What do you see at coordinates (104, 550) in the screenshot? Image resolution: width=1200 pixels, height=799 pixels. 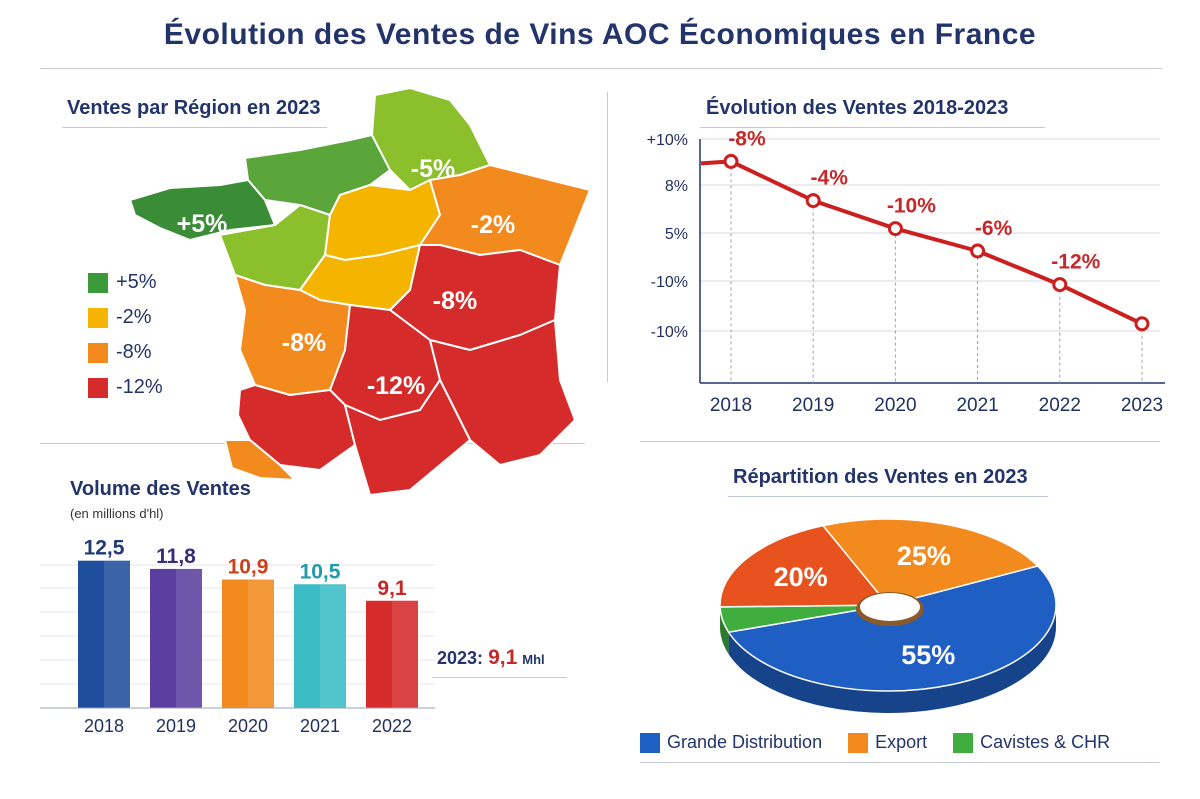 I see `bar-value-label: 12,5` at bounding box center [104, 550].